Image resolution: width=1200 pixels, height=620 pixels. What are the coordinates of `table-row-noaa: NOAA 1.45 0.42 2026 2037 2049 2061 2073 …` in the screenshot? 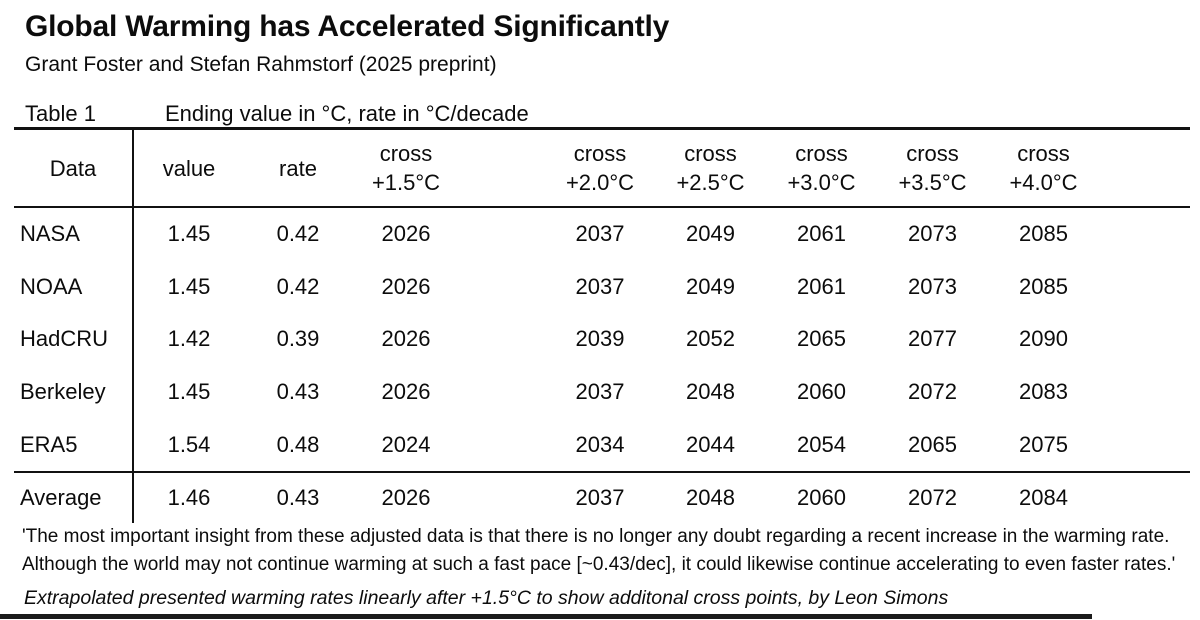 It's located at (602, 287).